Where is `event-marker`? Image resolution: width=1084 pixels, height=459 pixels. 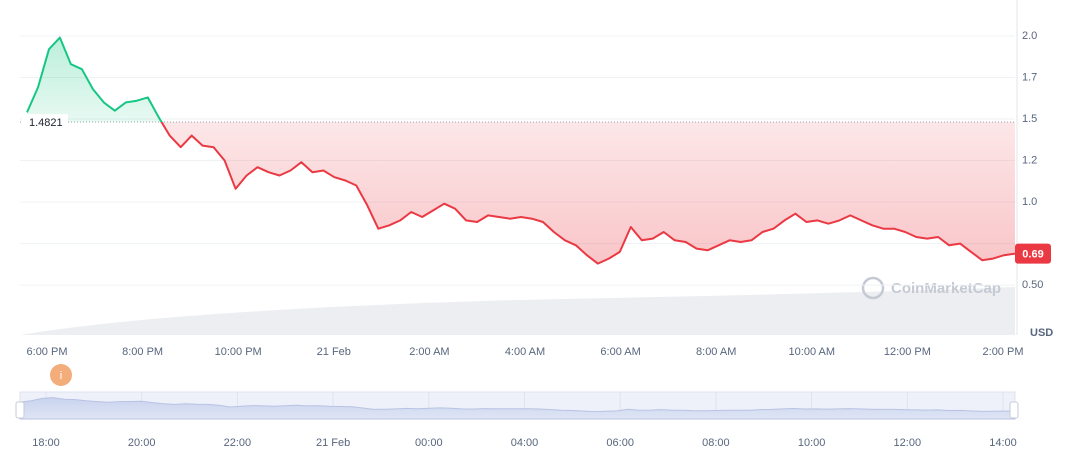
event-marker is located at coordinates (61, 375).